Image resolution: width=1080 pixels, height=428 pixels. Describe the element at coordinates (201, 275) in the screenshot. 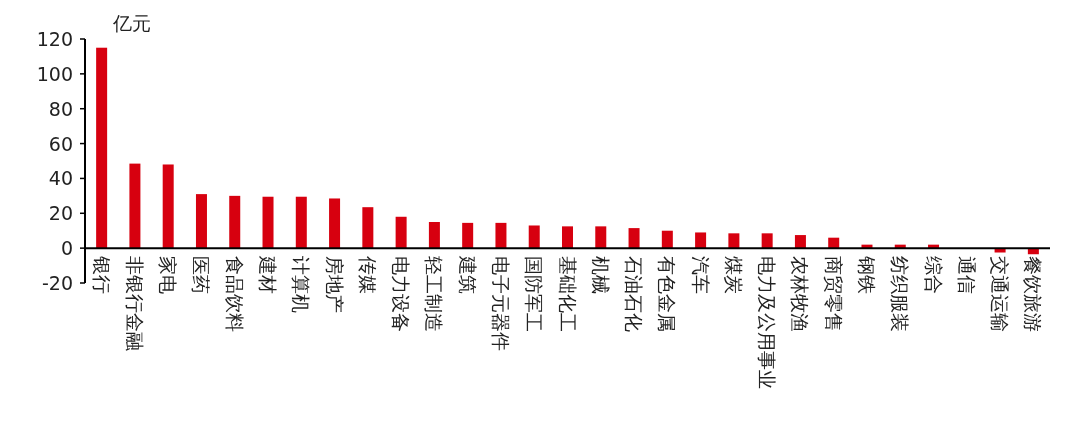

I see `x-tick-label: 医药` at that location.